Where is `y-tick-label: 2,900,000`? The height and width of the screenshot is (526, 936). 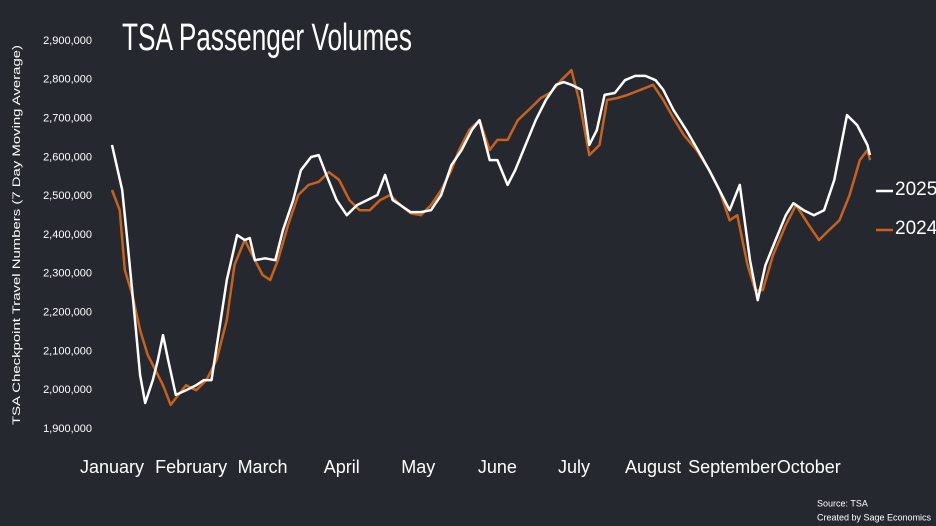 y-tick-label: 2,900,000 is located at coordinates (67, 41).